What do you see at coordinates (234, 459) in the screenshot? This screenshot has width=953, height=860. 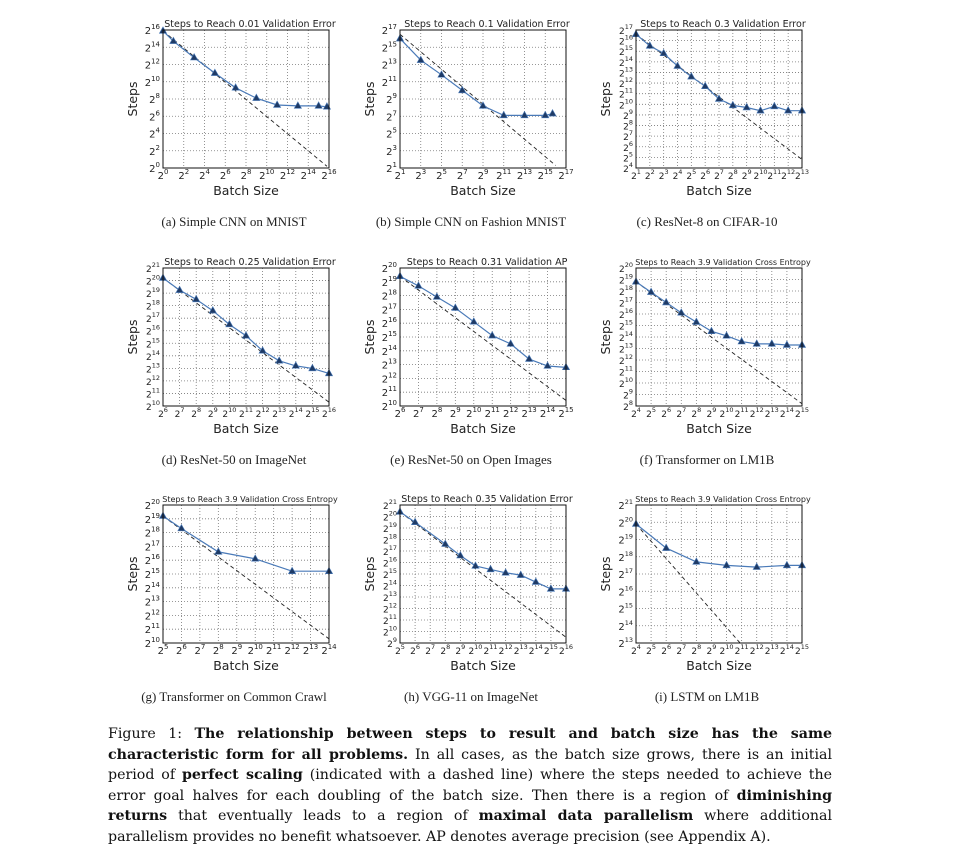 I see `subfigure-caption: (d) ResNet-50 on ImageNet` at bounding box center [234, 459].